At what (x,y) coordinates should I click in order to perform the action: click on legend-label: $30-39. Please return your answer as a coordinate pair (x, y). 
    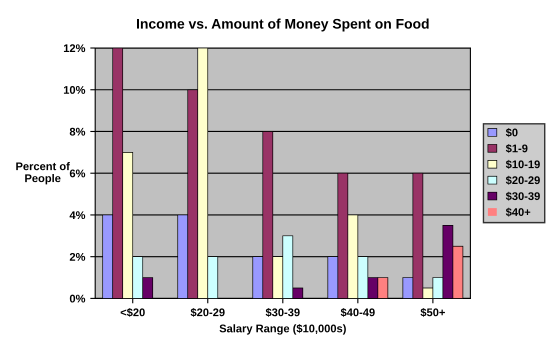
    Looking at the image, I should click on (523, 196).